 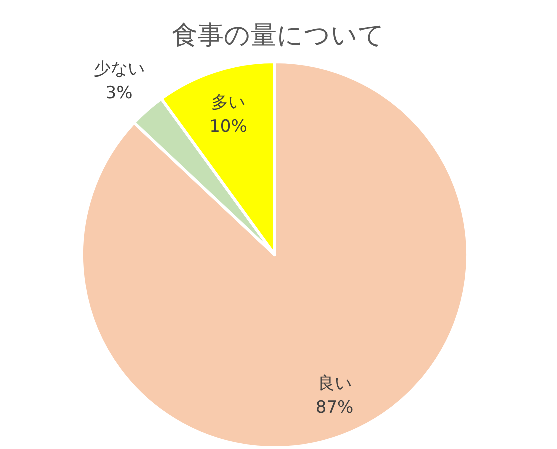 I want to click on slice-label: 良い, so click(x=335, y=384).